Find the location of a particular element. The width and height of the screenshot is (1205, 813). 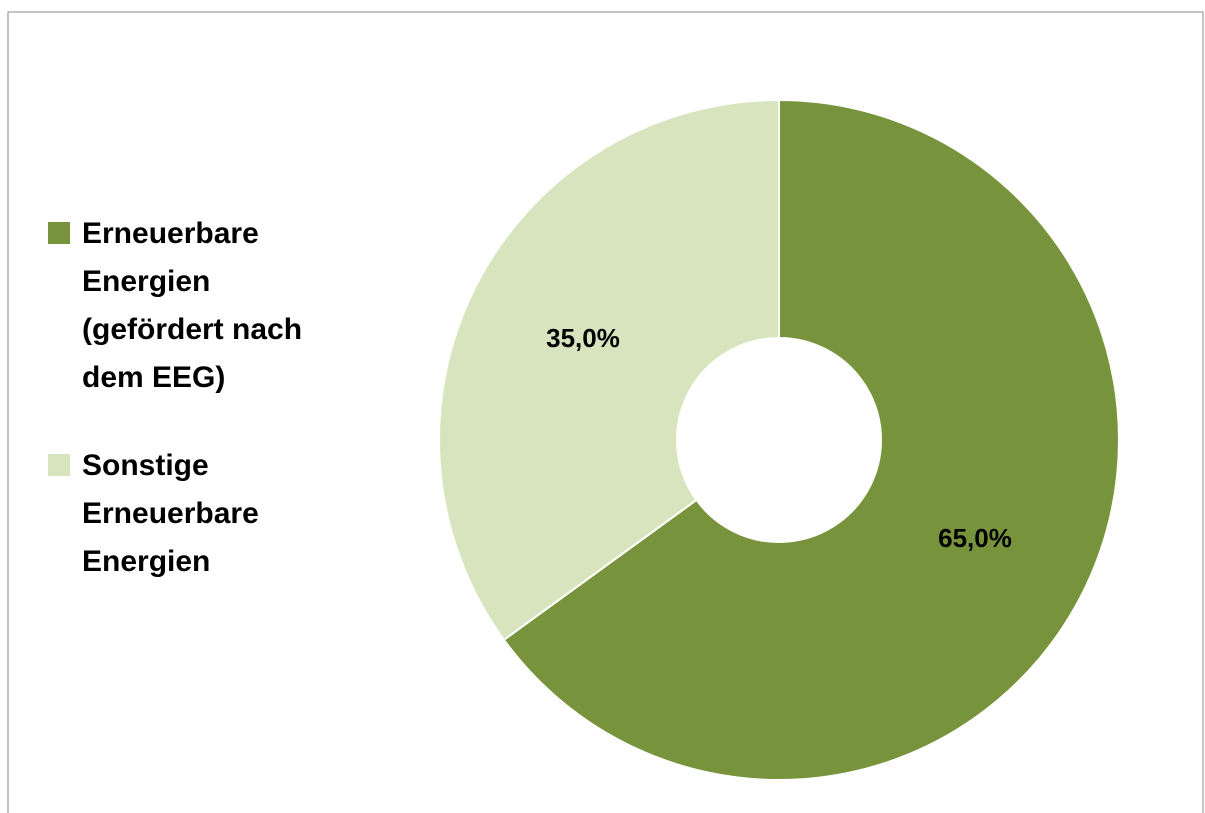

legend-item: Sonstige Erneuerbare Energien is located at coordinates (198, 514).